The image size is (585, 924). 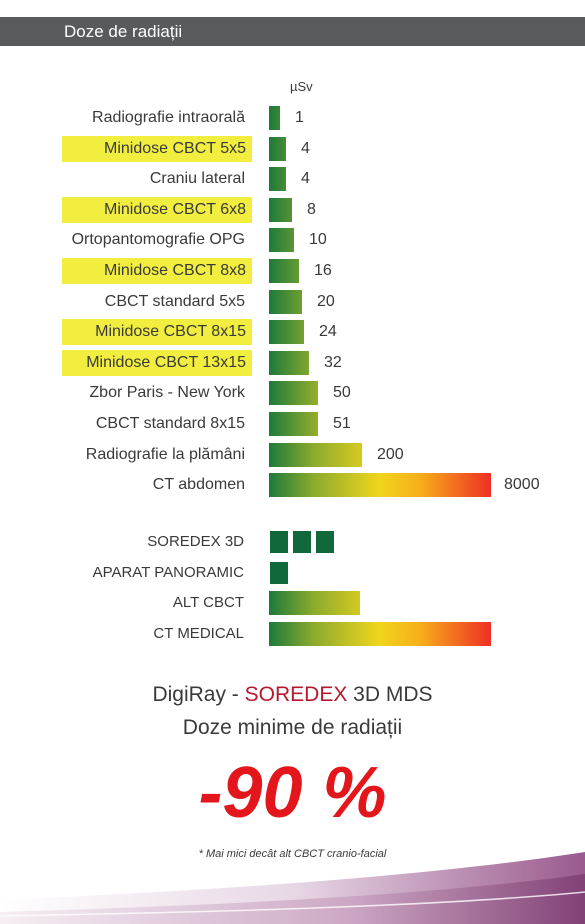 What do you see at coordinates (198, 633) in the screenshot?
I see `comparison-label: CT MEDICAL` at bounding box center [198, 633].